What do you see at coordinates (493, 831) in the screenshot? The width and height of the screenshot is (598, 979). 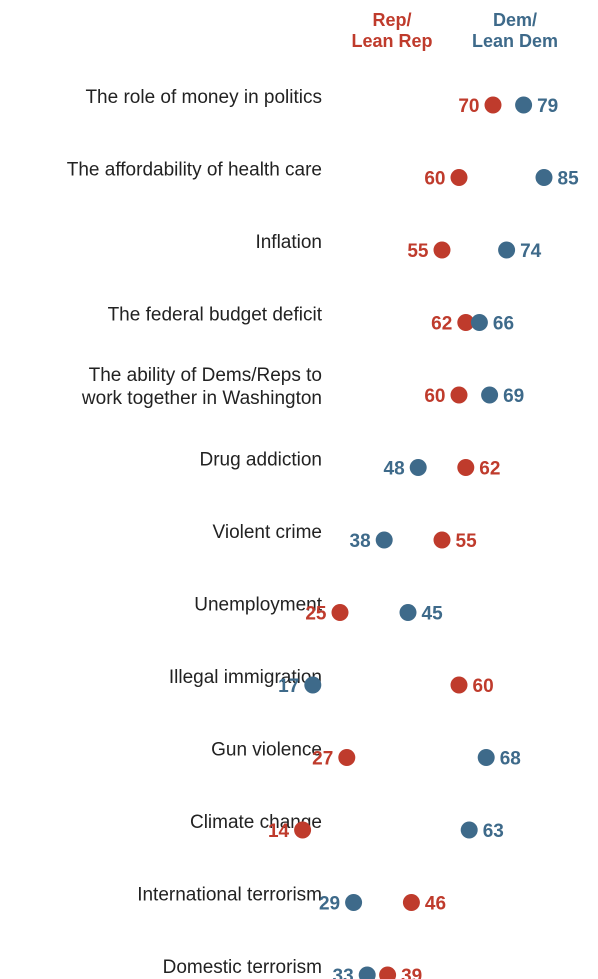 I see `dem-value-label: 63` at bounding box center [493, 831].